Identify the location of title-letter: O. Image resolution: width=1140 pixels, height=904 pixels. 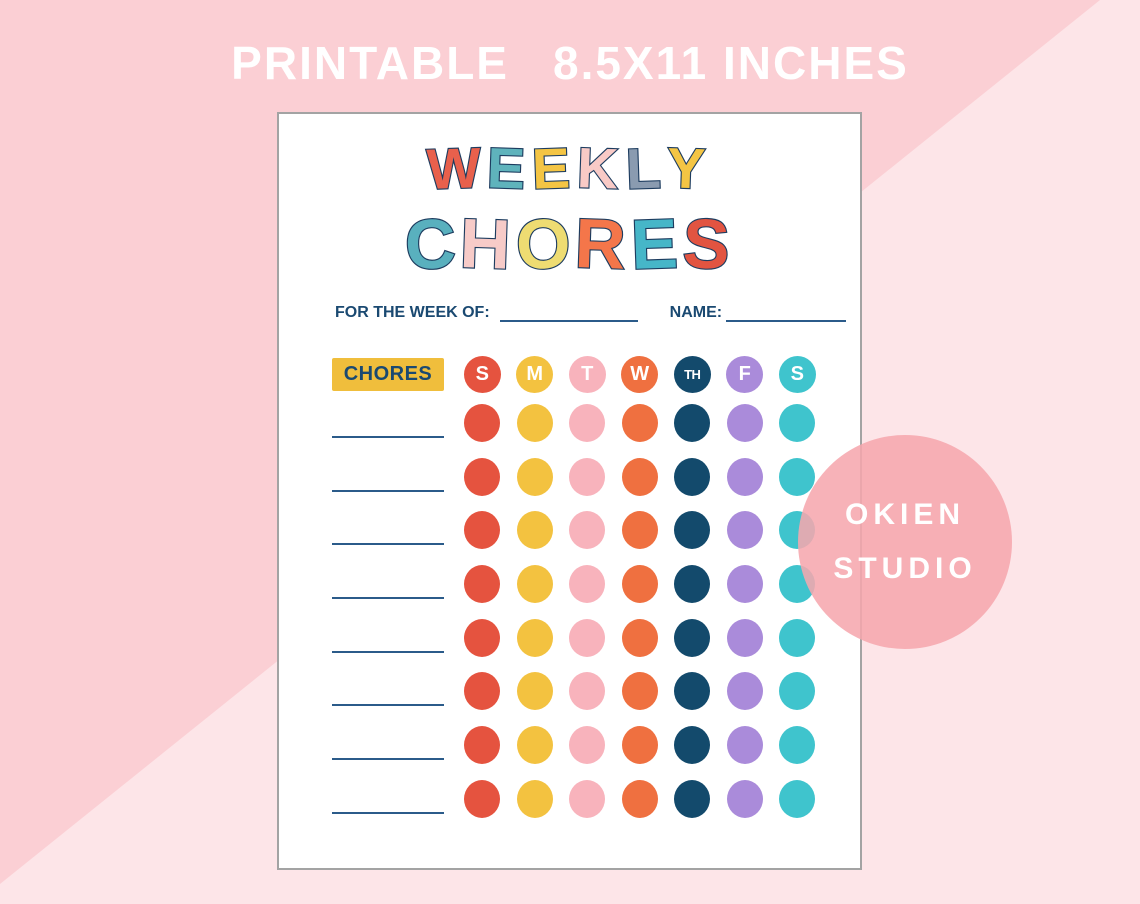
(545, 244).